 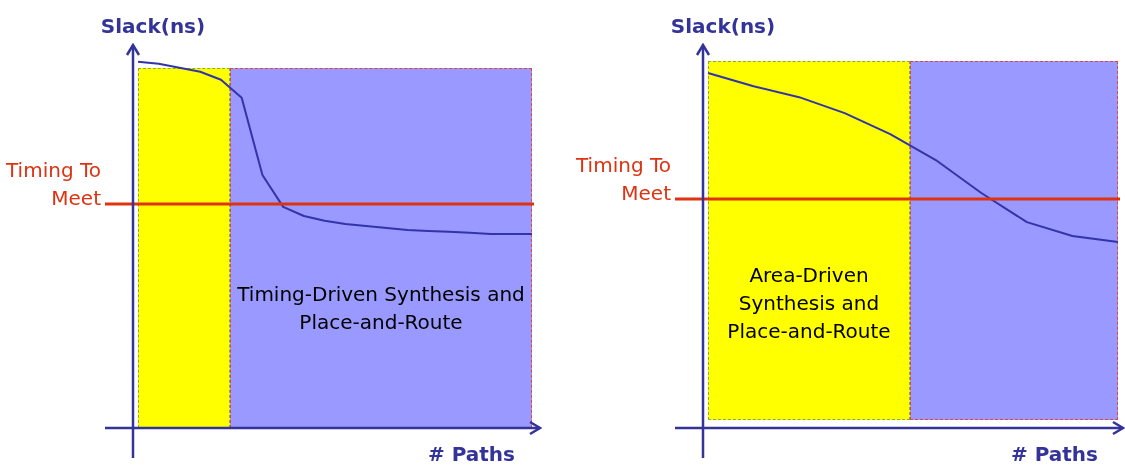 What do you see at coordinates (809, 303) in the screenshot?
I see `annotation: Area-Driven Synthesis and Place-and-Route` at bounding box center [809, 303].